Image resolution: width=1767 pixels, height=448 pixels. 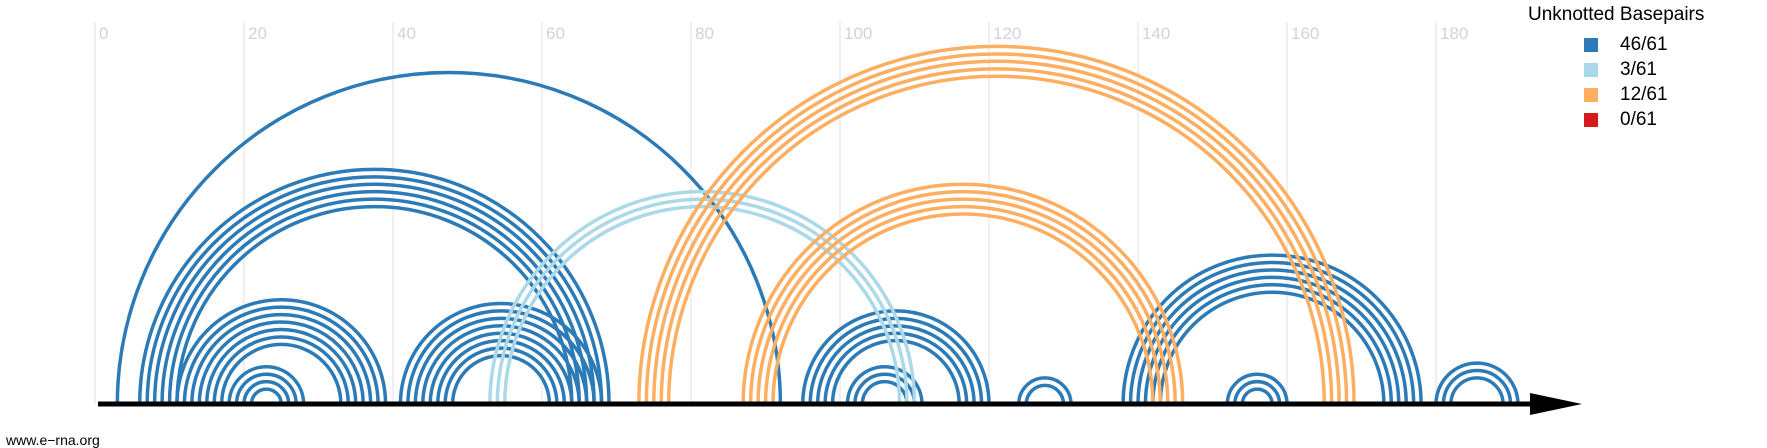 What do you see at coordinates (1454, 33) in the screenshot?
I see `tick-label: 180` at bounding box center [1454, 33].